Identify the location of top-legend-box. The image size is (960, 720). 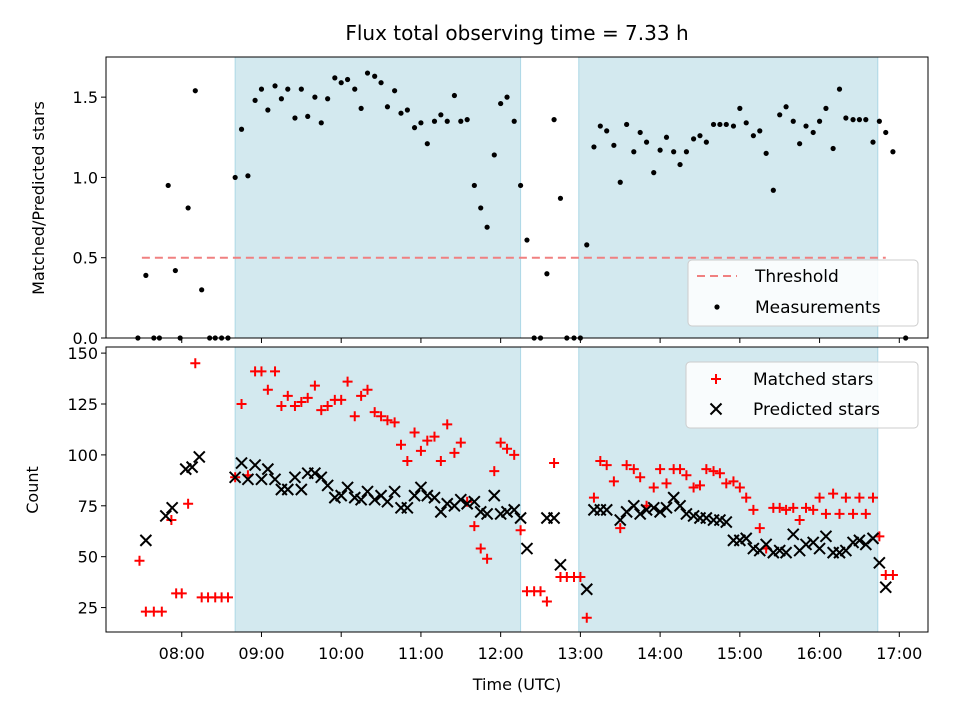
(803, 293).